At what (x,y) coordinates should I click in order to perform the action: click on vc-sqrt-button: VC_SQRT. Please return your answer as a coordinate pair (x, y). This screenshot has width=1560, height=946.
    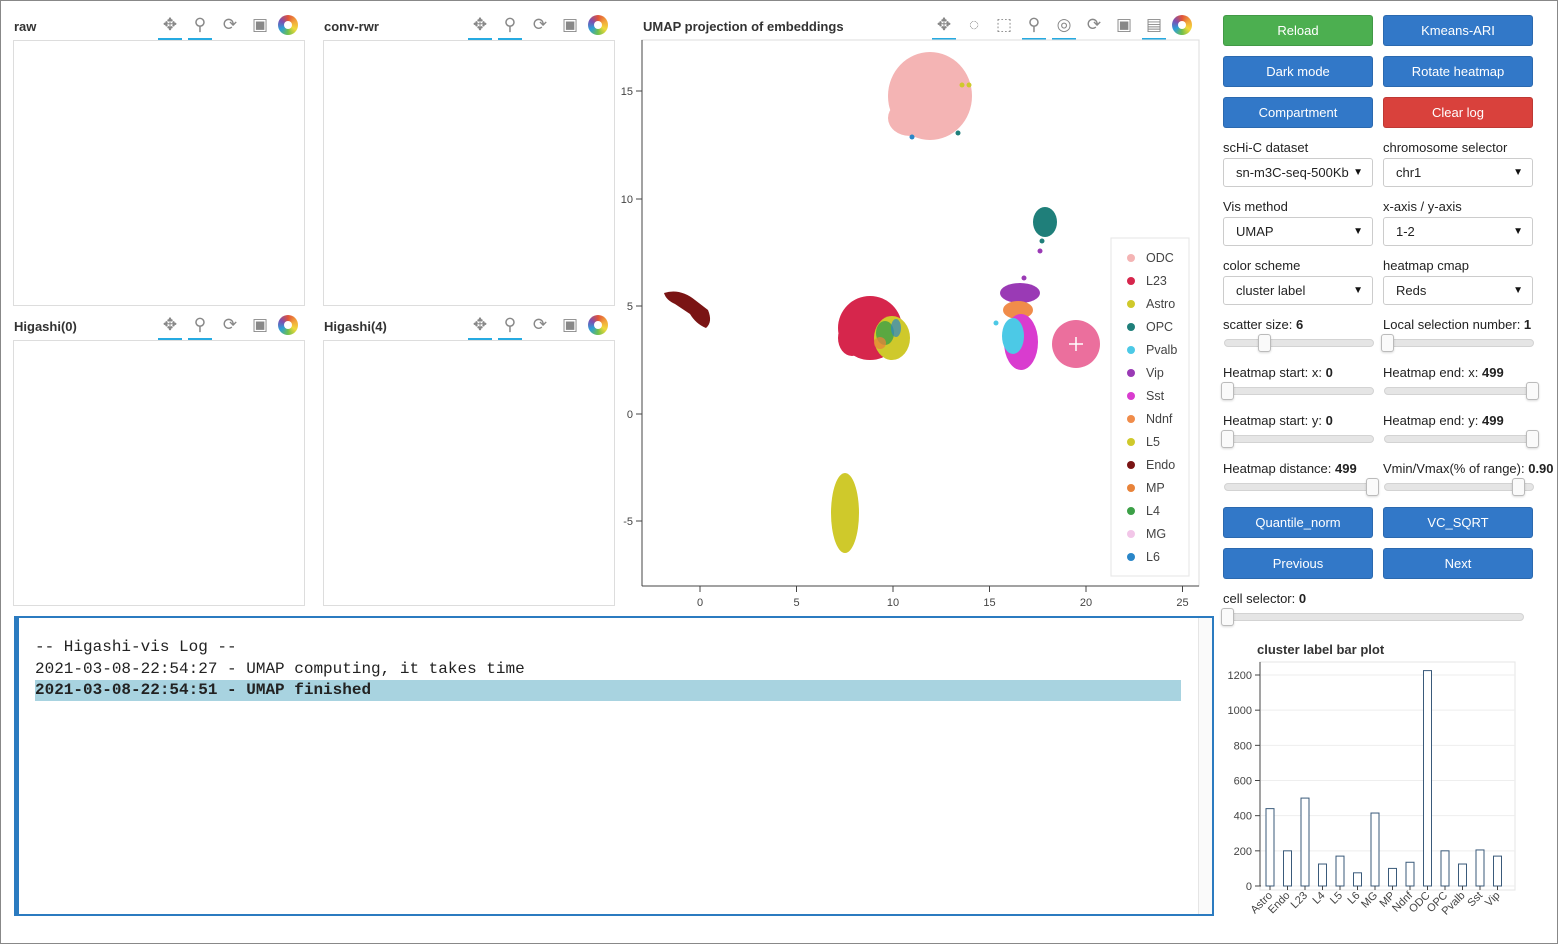
    Looking at the image, I should click on (1458, 522).